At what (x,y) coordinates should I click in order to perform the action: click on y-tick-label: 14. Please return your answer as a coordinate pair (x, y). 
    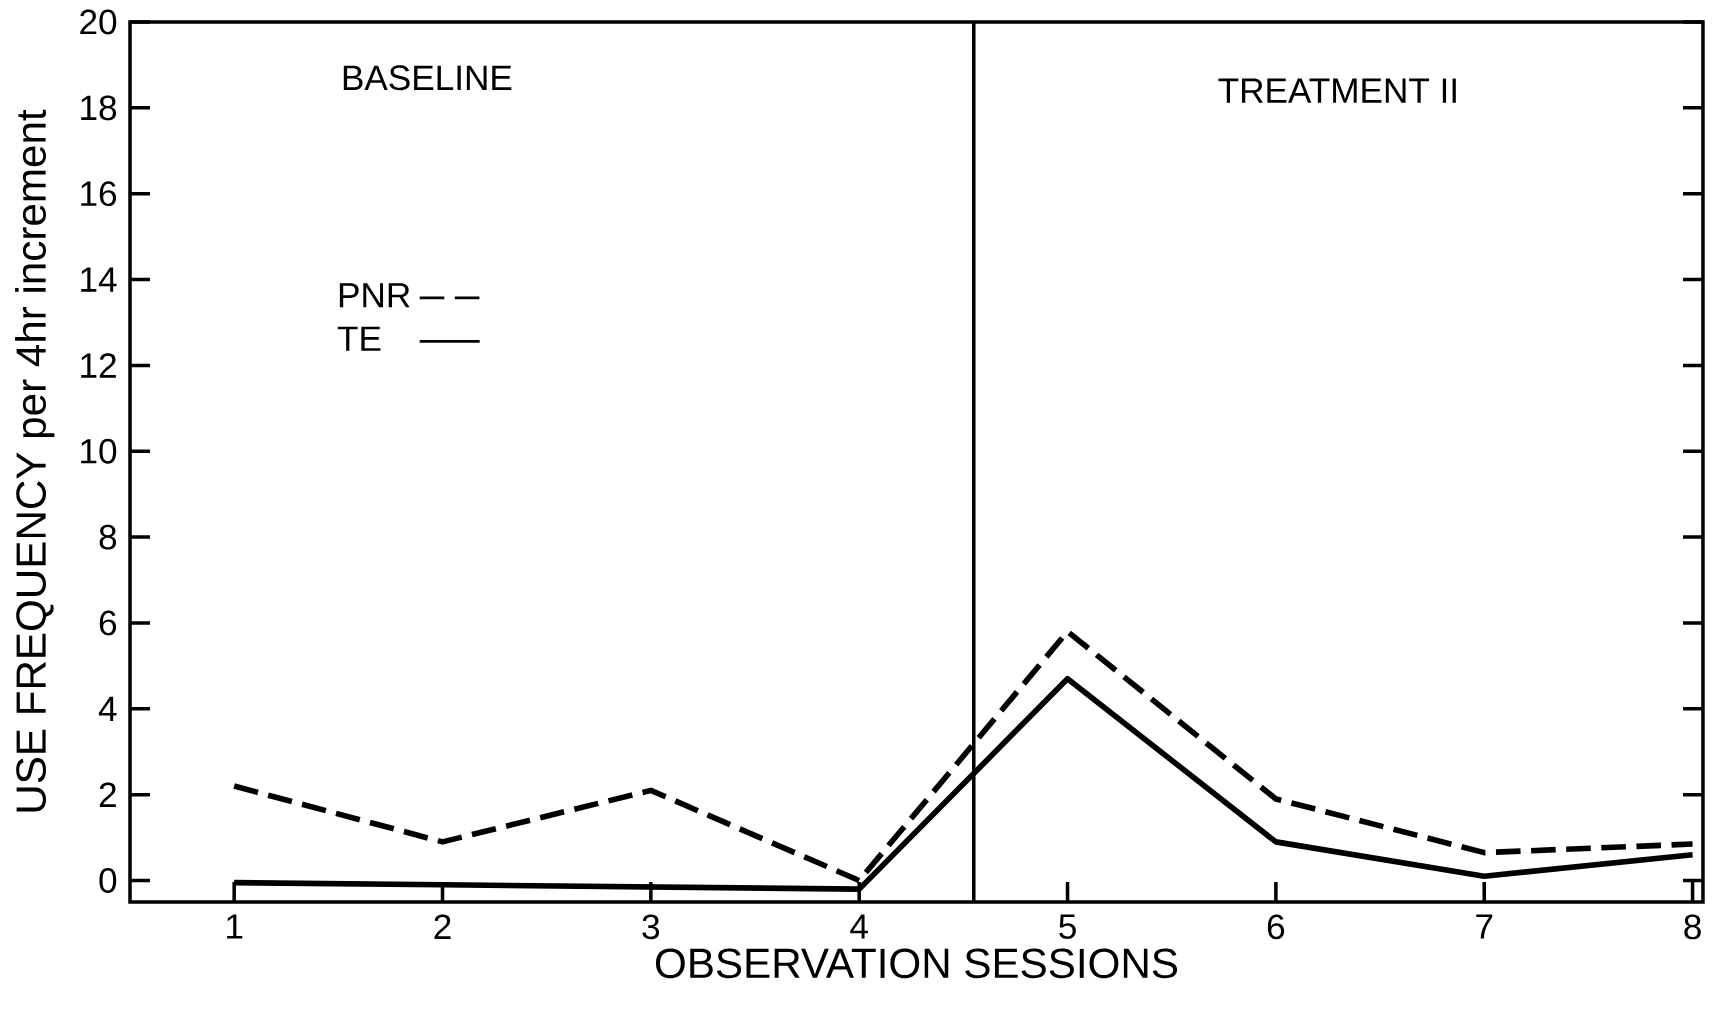
    Looking at the image, I should click on (99, 279).